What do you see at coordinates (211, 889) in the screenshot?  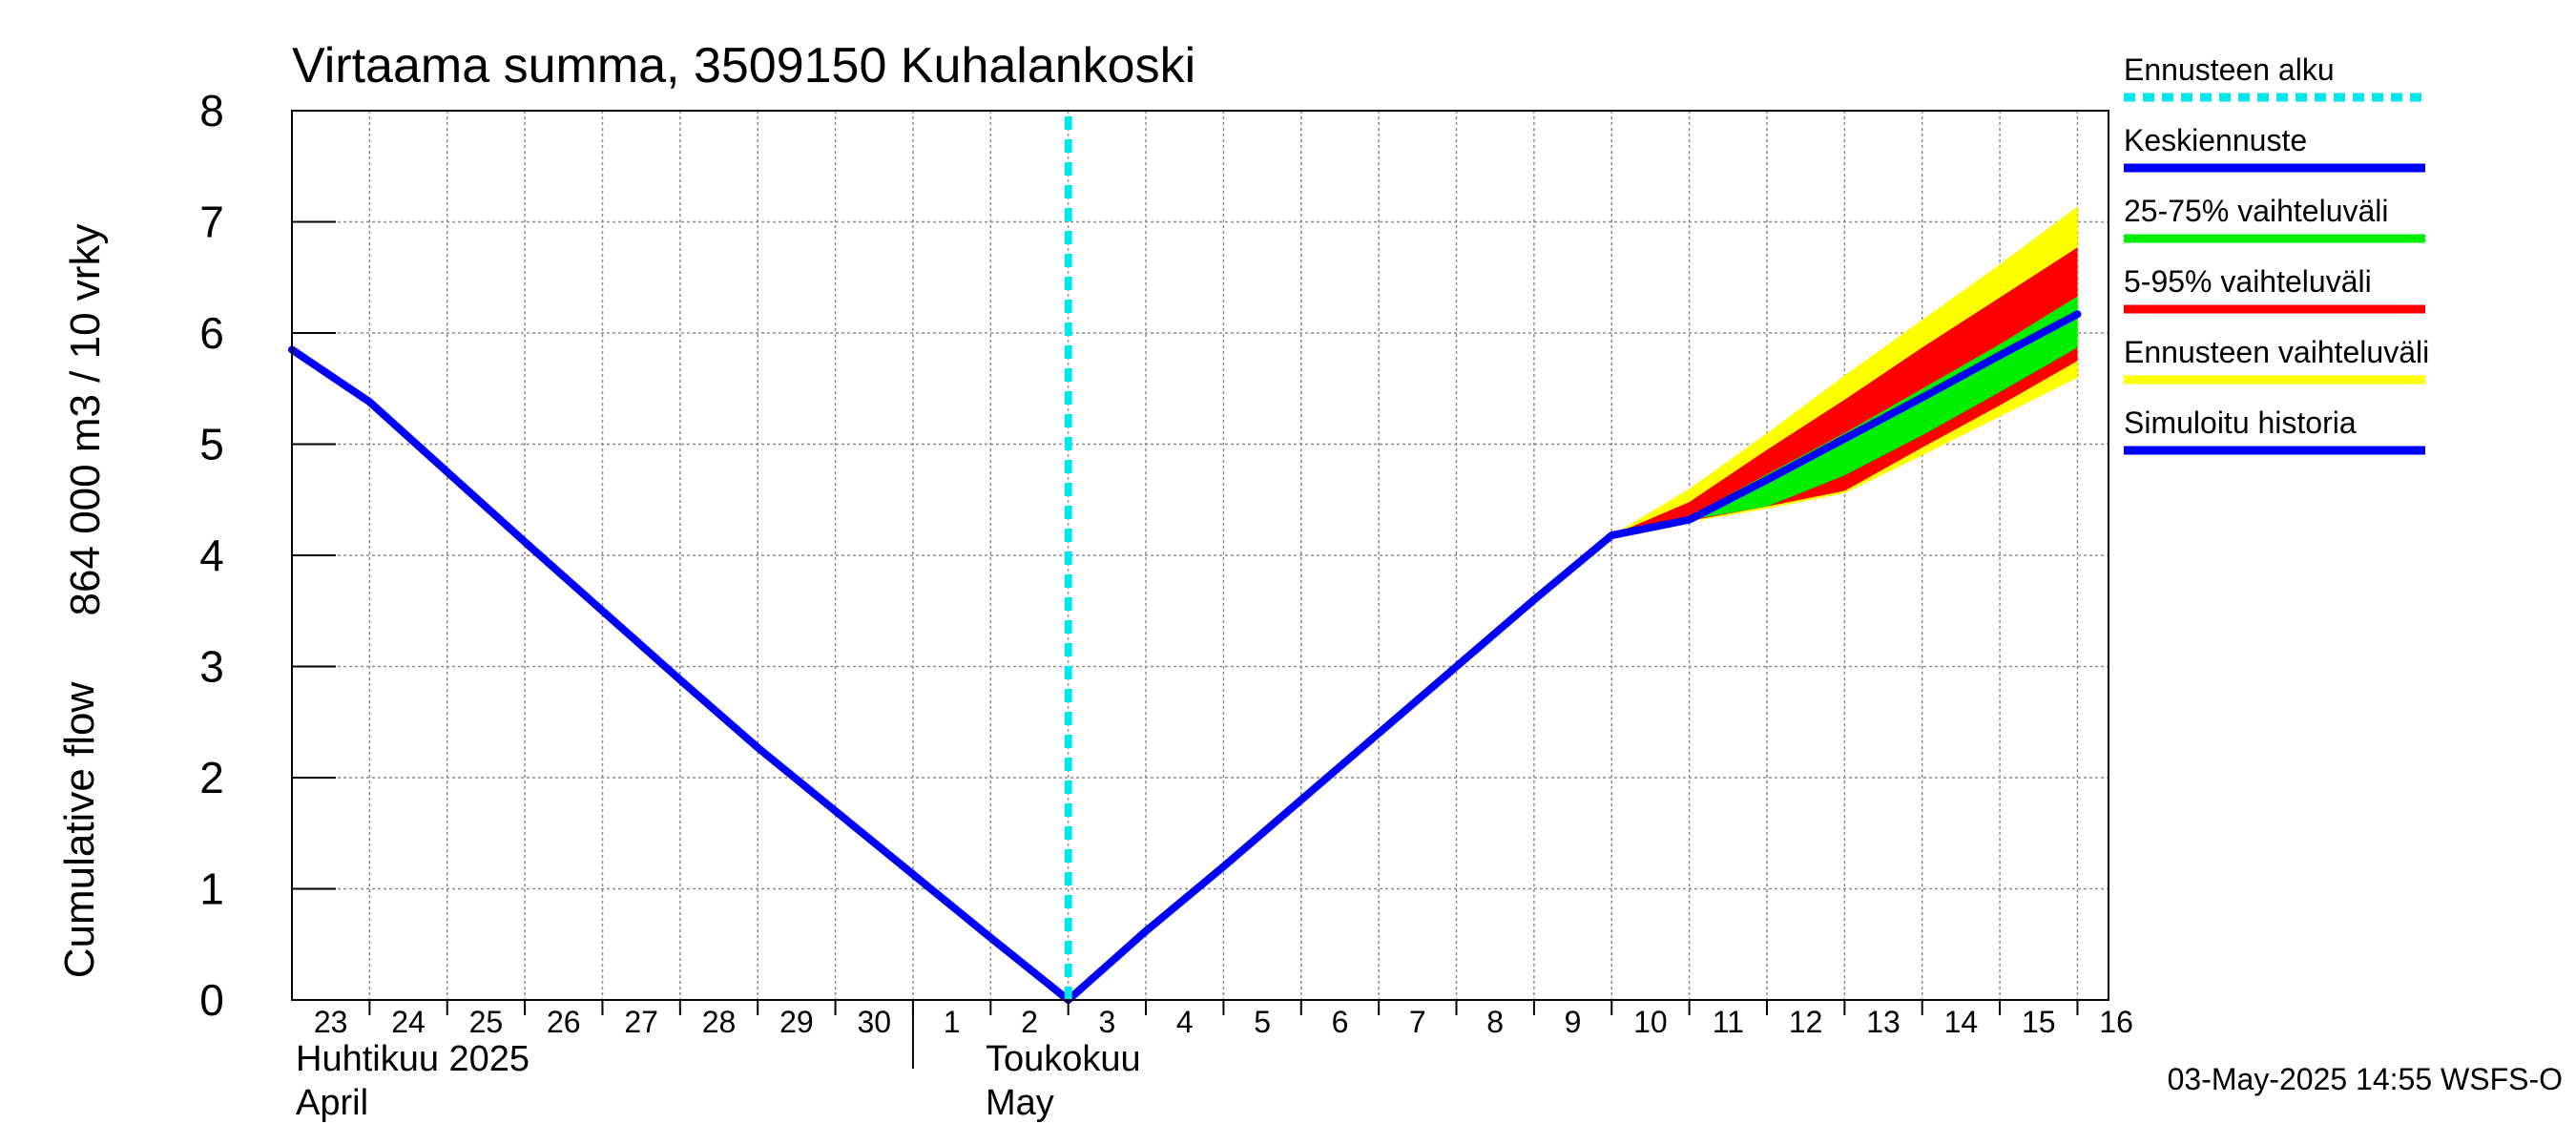 I see `y-tick-label: 1` at bounding box center [211, 889].